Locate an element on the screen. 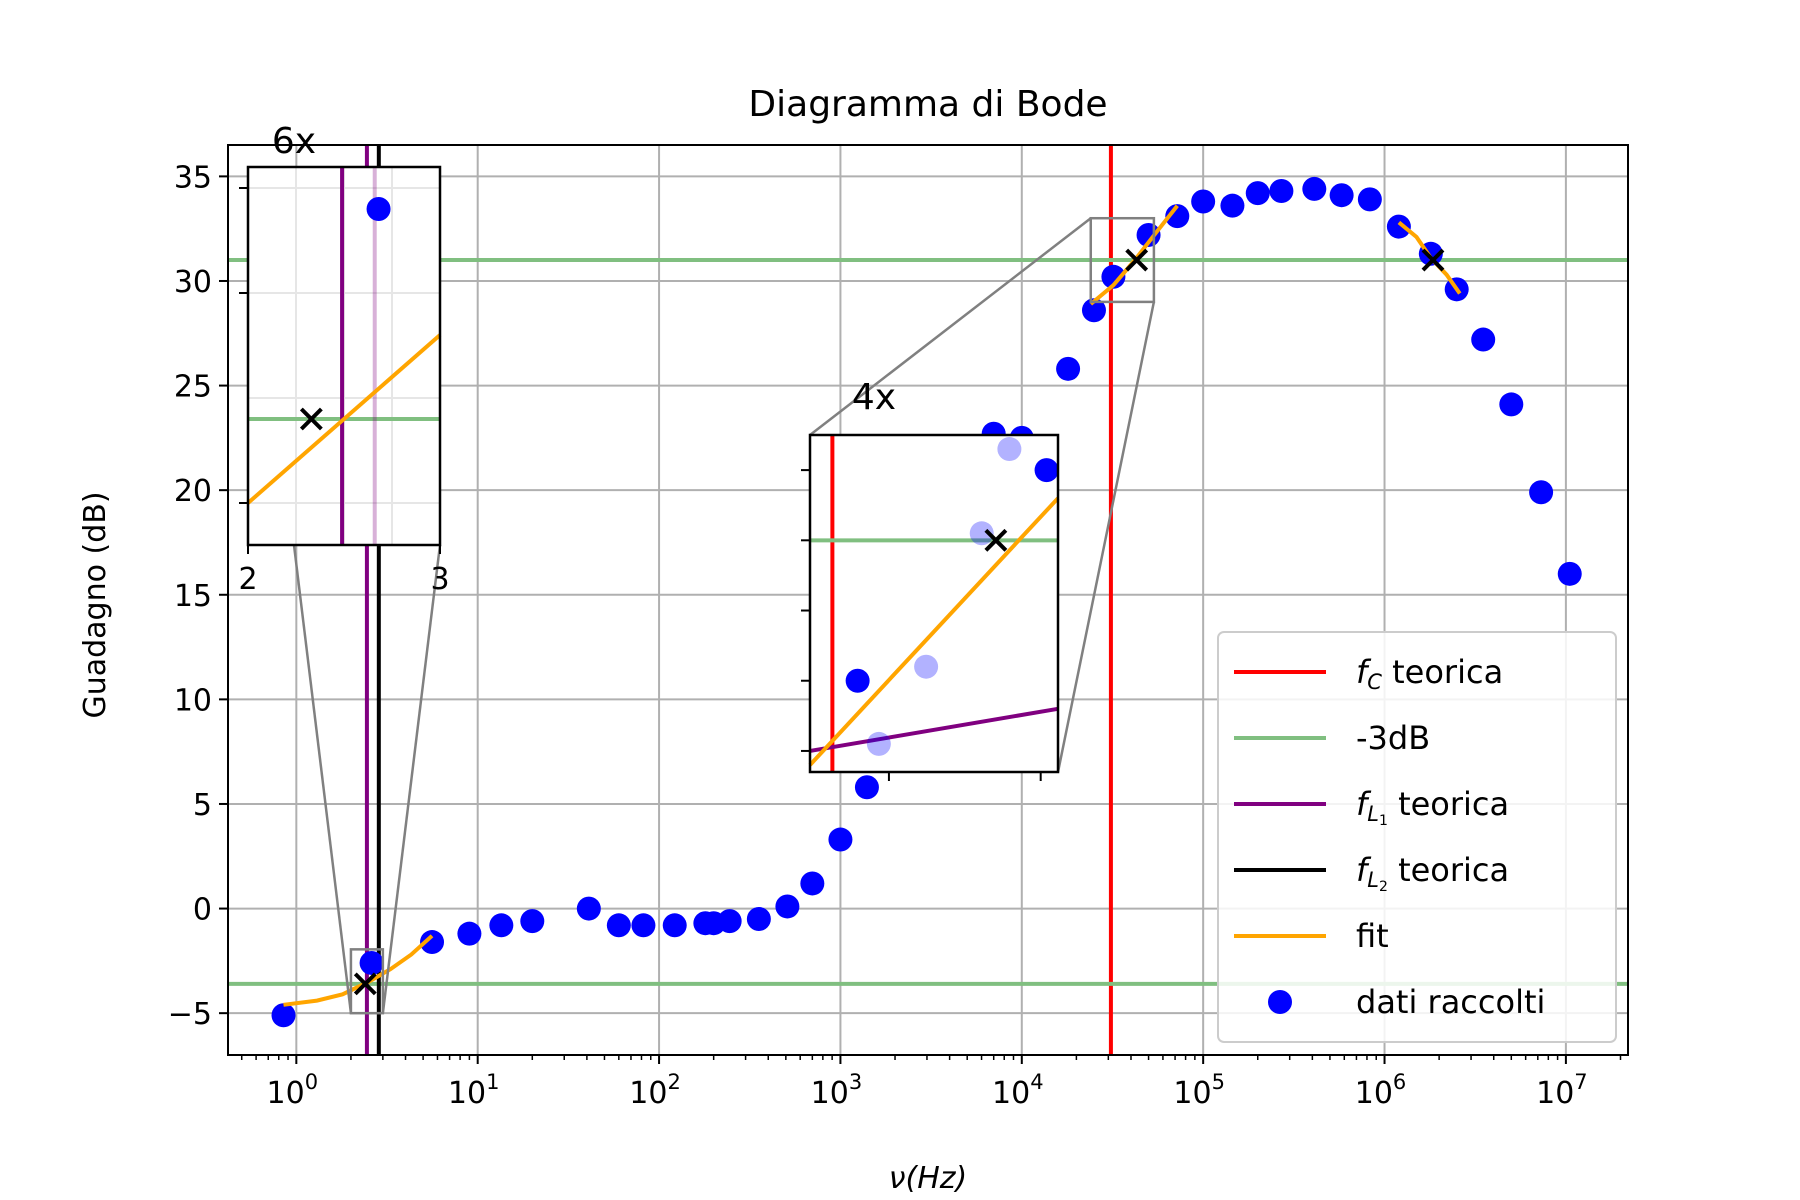 The image size is (1800, 1200). y-tick-label: 20 is located at coordinates (193, 491).